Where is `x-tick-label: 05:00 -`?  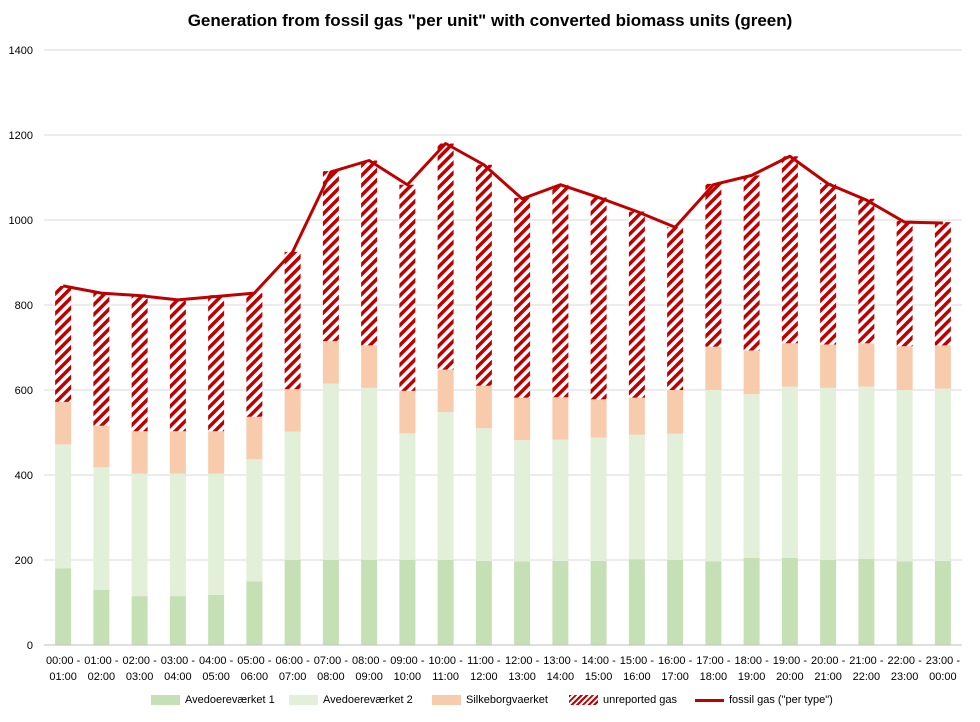
x-tick-label: 05:00 - is located at coordinates (254, 661).